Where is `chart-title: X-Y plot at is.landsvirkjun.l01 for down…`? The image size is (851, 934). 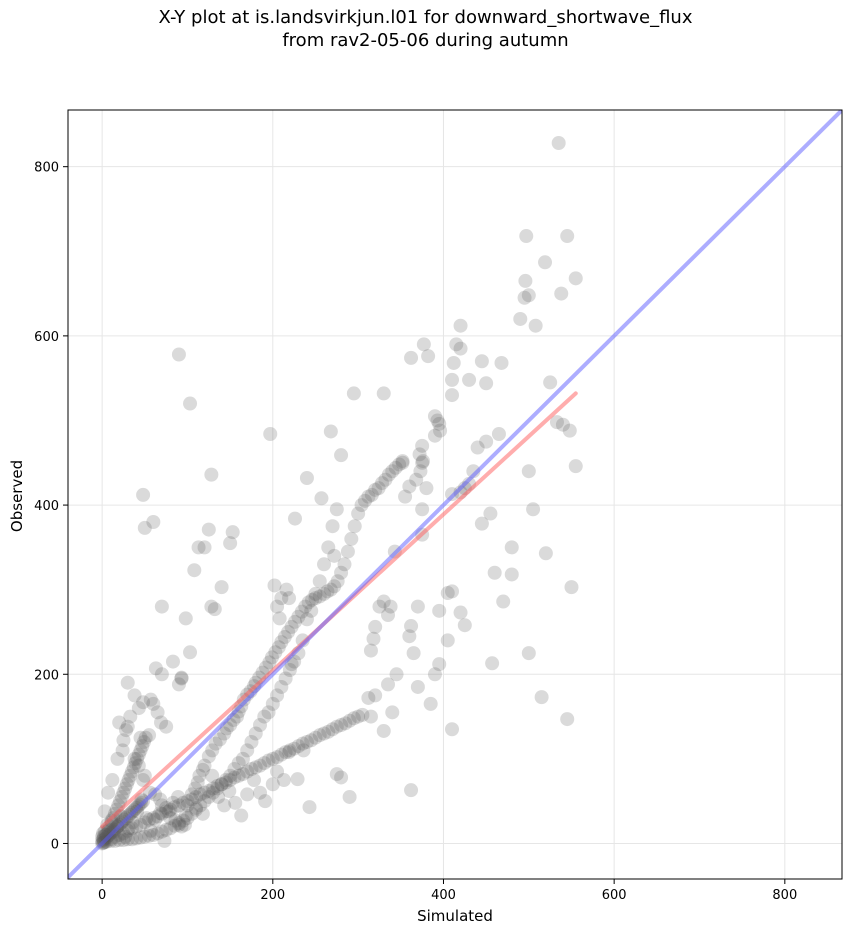
chart-title: X-Y plot at is.landsvirkjun.l01 for down… is located at coordinates (425, 17).